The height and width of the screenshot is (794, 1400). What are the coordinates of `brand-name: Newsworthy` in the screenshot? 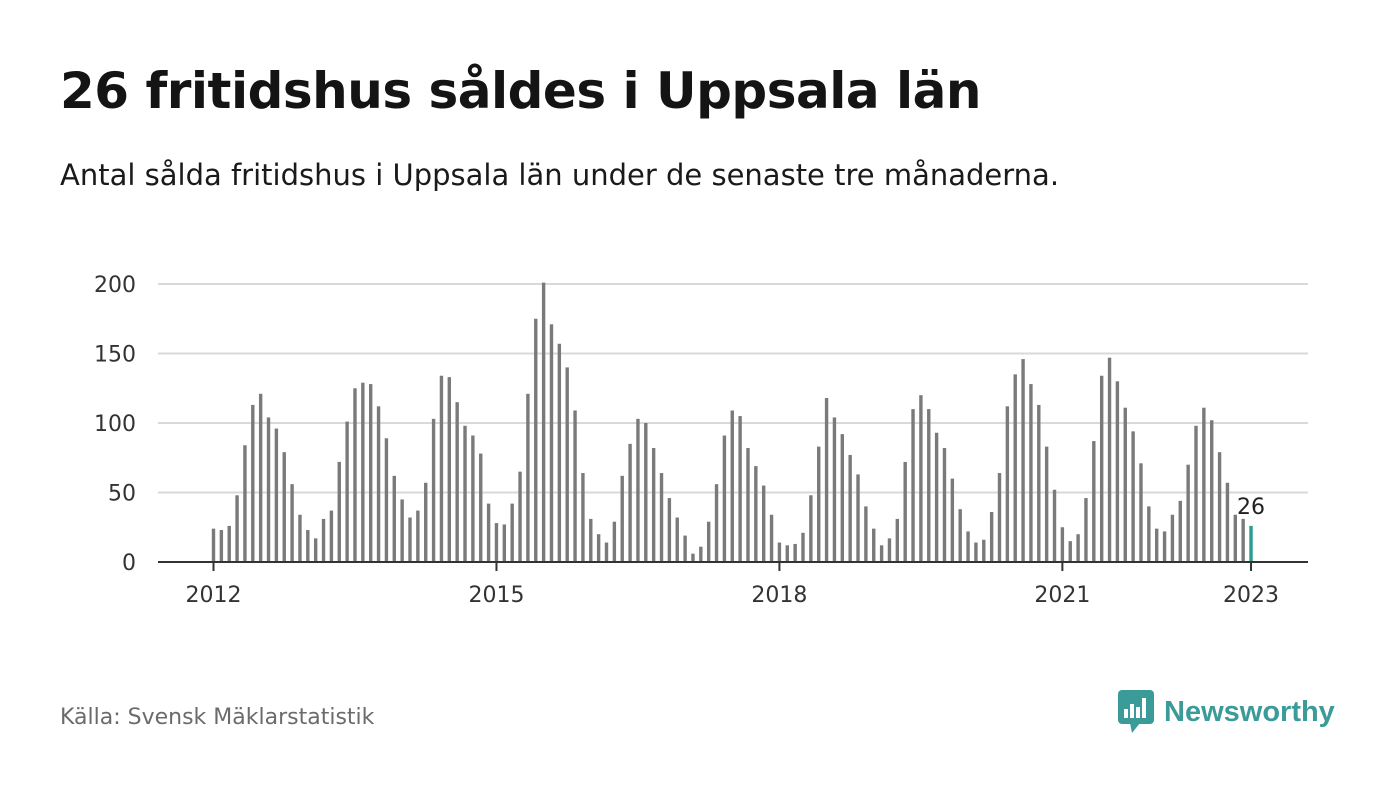 It's located at (1249, 711).